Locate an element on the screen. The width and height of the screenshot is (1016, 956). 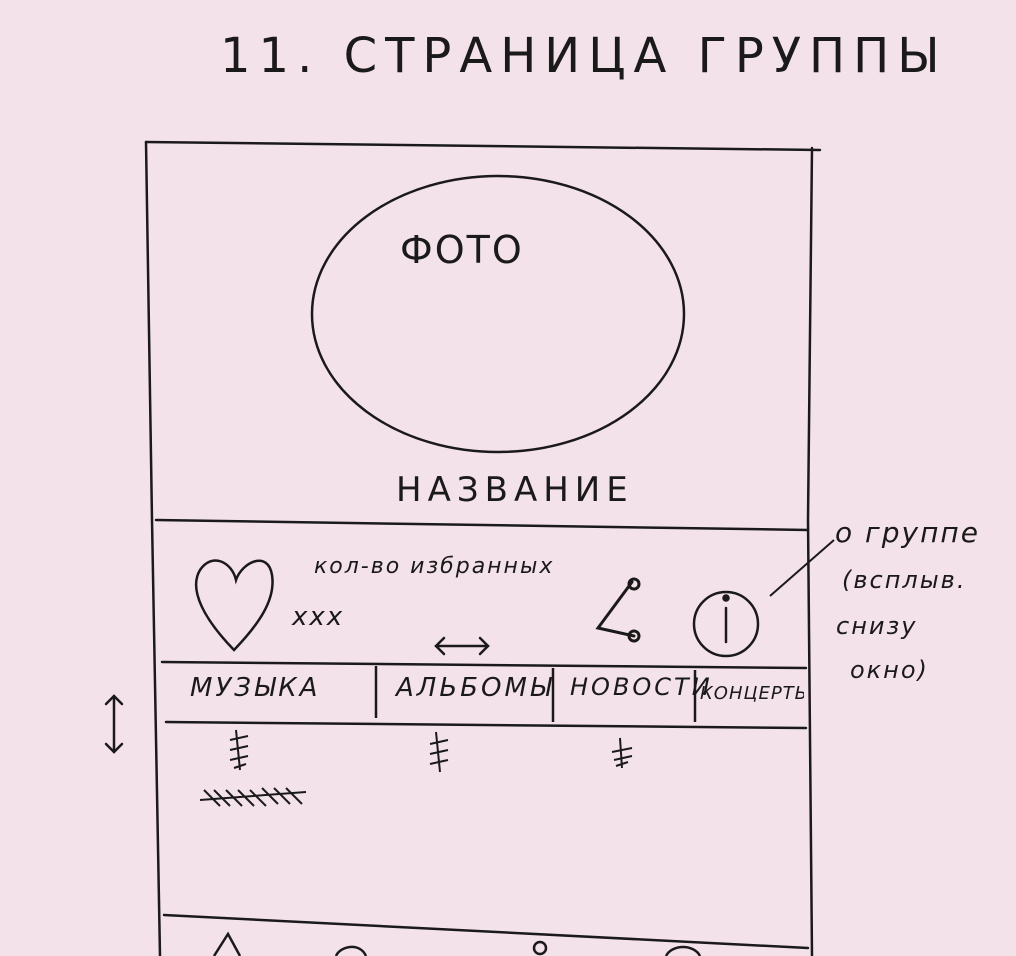
info-icon is located at coordinates (726, 624).